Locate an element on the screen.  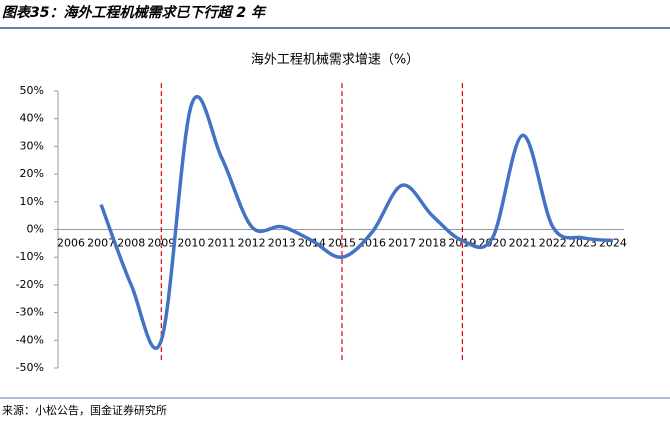
source: 来源：小松公告，国金证券研究所 is located at coordinates (84, 410).